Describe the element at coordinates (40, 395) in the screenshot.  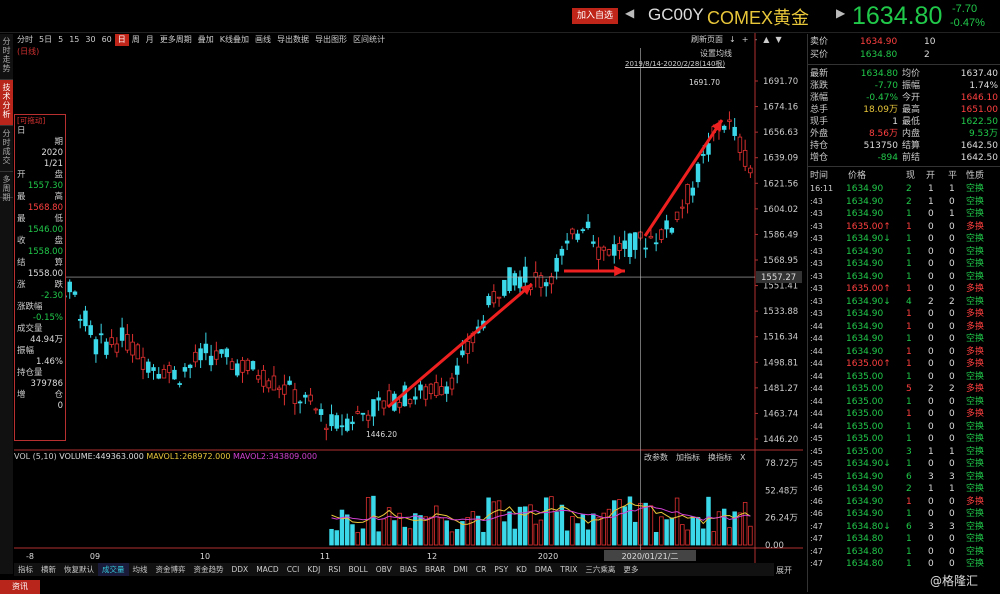
I see `info-row: 增仓` at that location.